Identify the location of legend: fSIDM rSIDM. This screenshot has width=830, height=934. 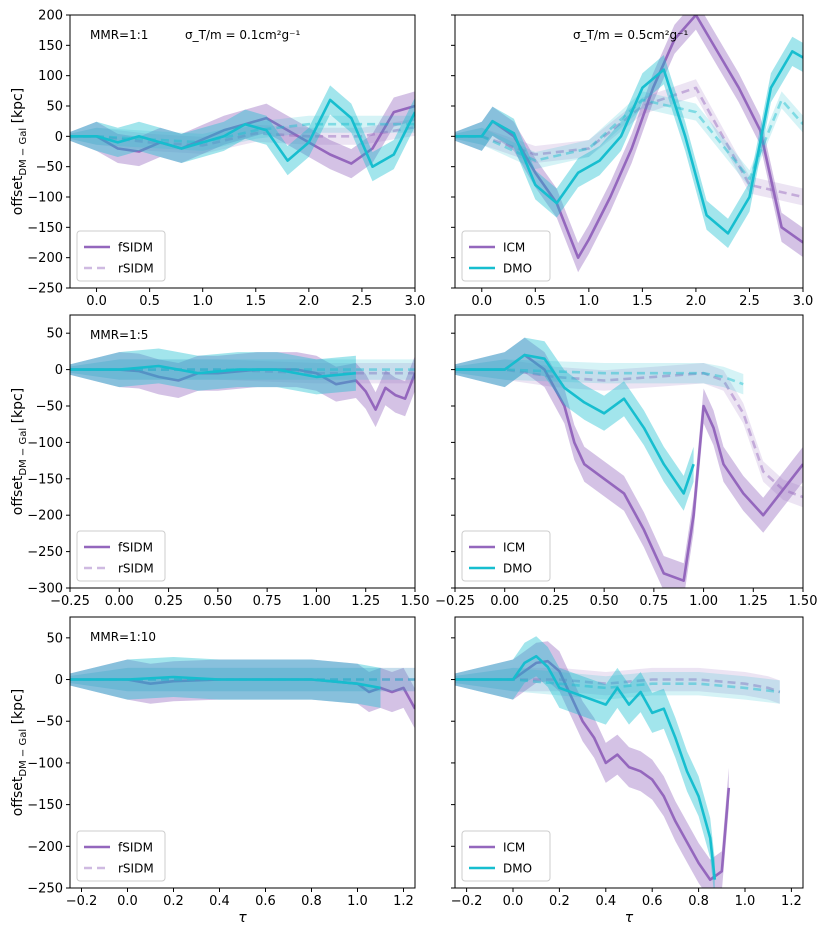
(121, 556).